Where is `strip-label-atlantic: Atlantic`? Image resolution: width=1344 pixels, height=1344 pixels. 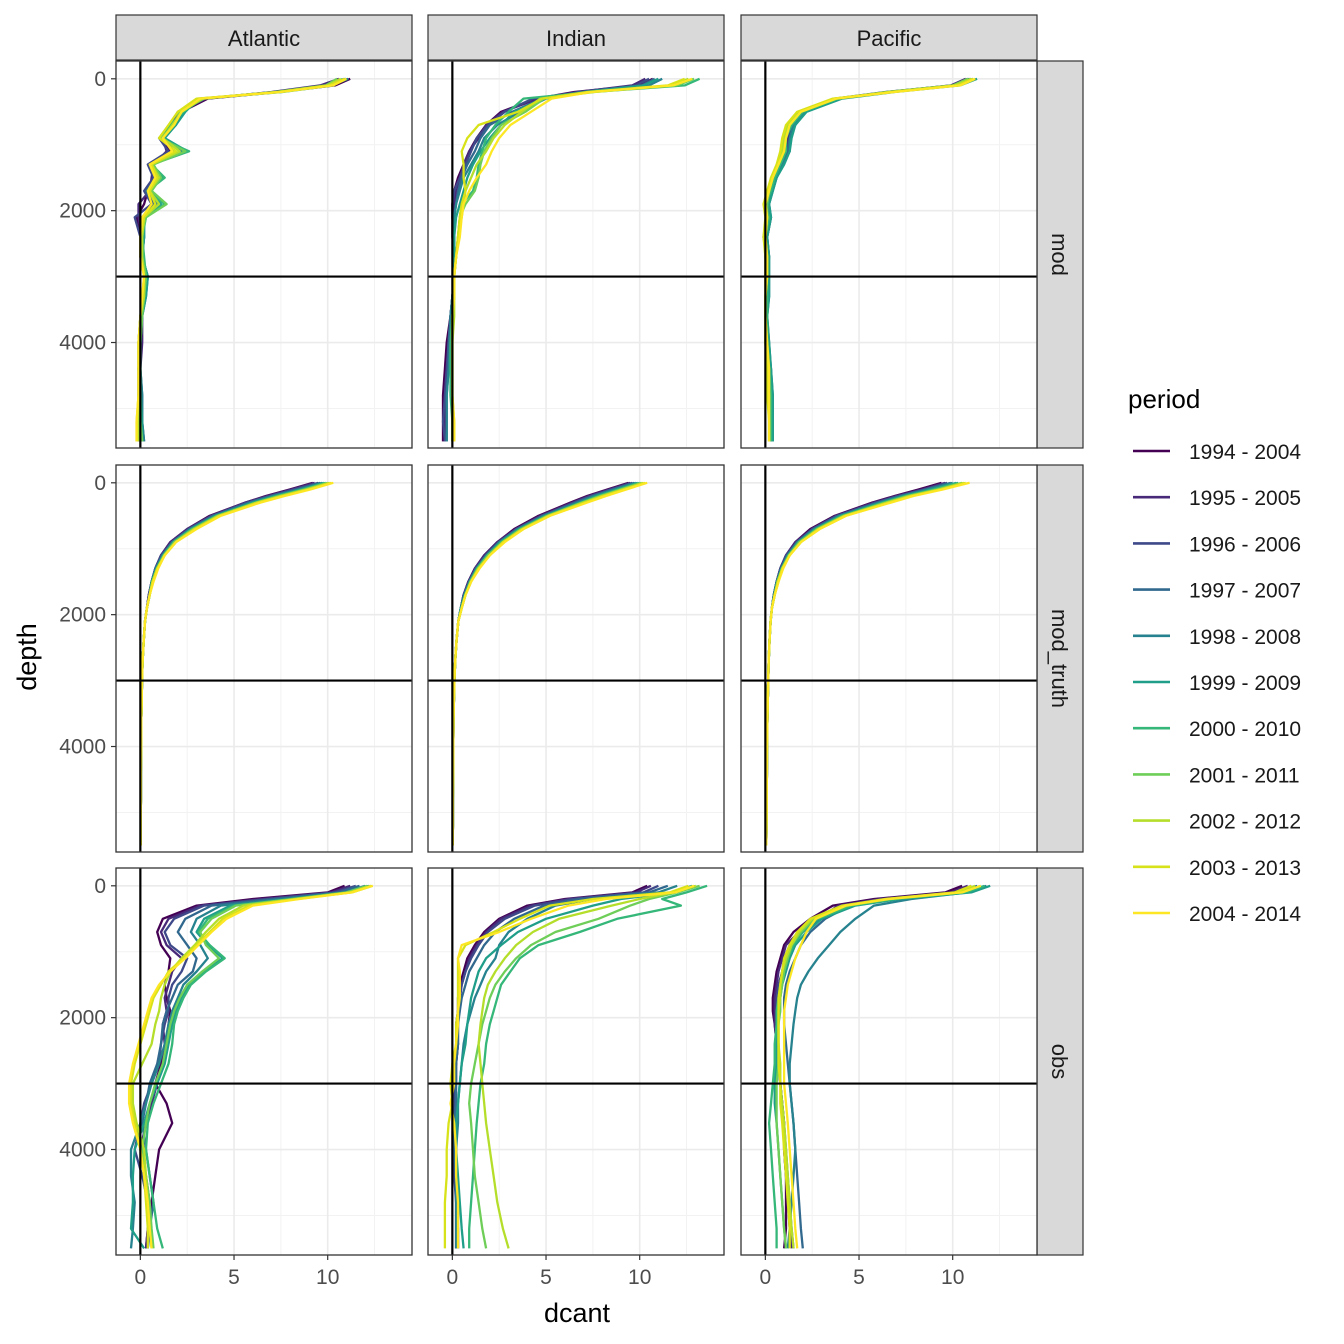
strip-label-atlantic: Atlantic is located at coordinates (264, 38).